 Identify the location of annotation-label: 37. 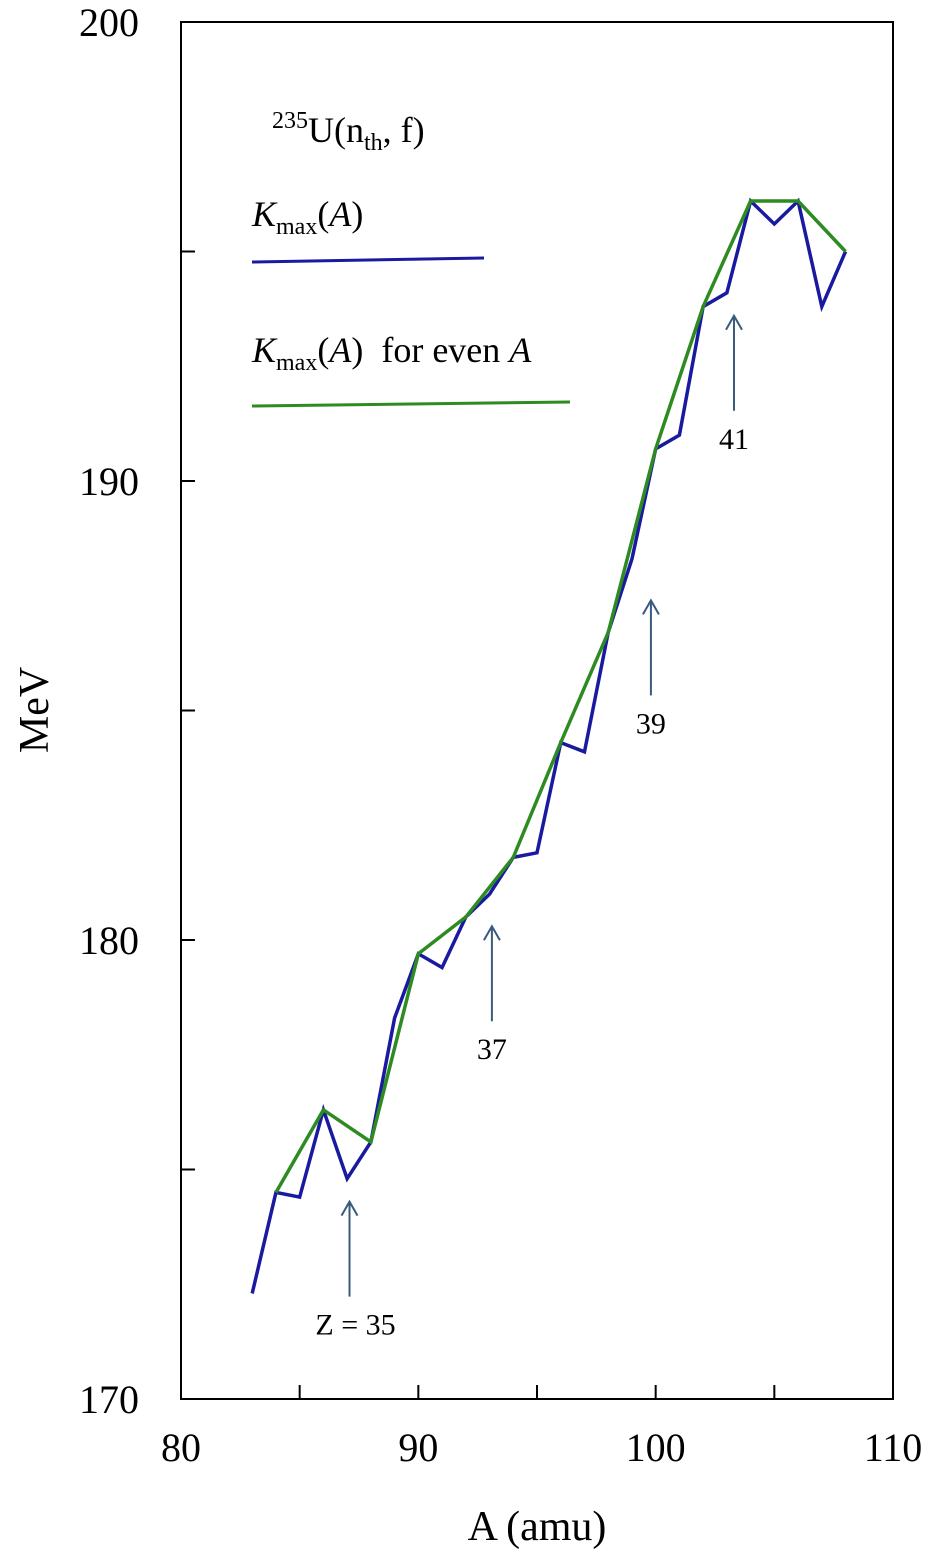
(492, 1049).